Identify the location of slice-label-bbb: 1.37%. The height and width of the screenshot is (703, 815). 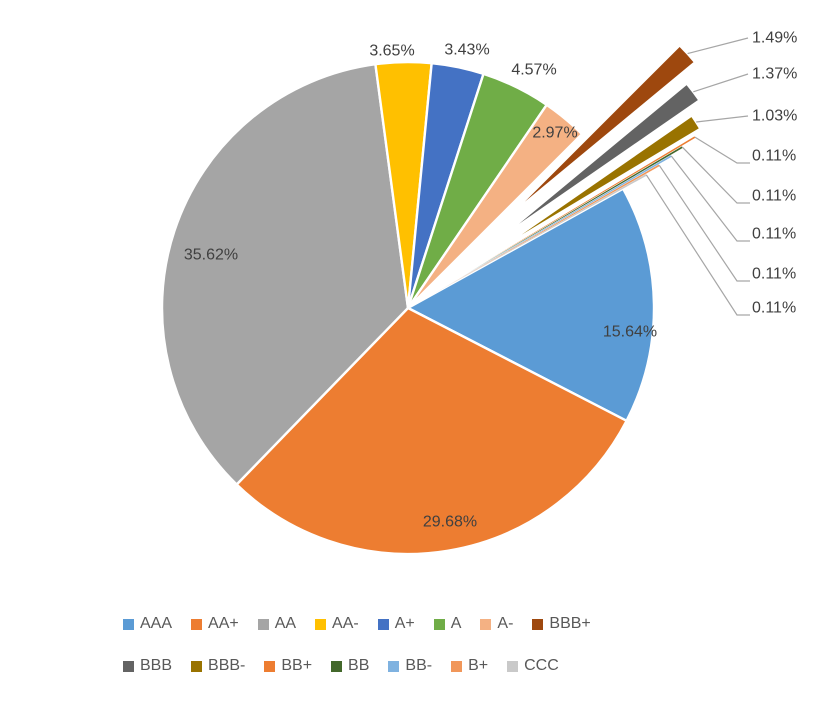
(774, 74).